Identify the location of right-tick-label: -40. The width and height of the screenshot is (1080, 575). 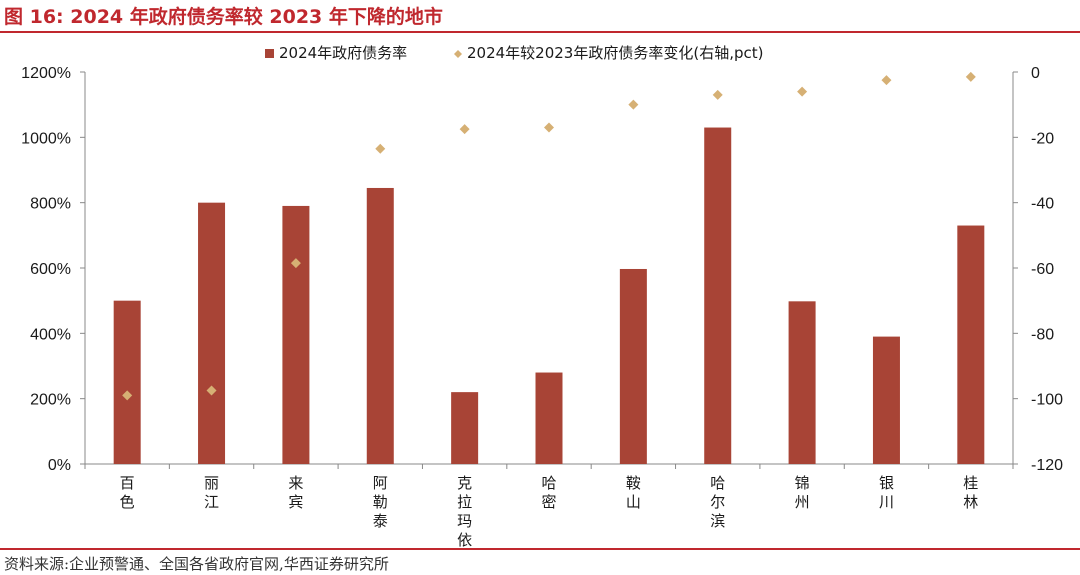
(1042, 204).